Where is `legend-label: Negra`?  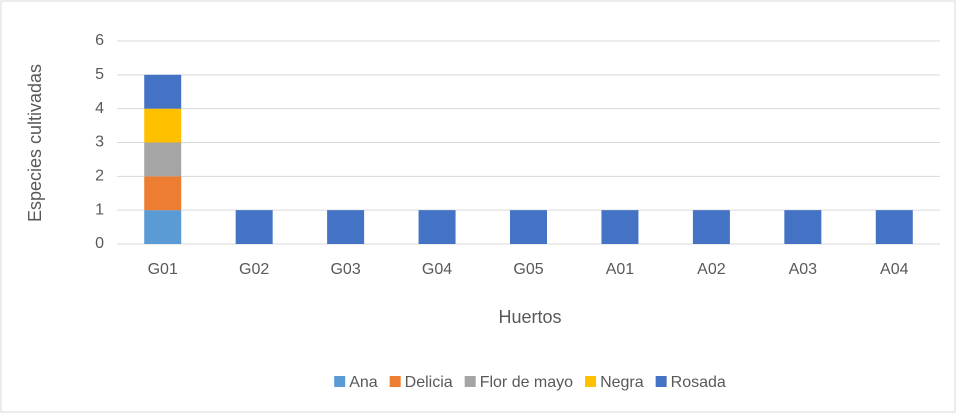
legend-label: Negra is located at coordinates (622, 382).